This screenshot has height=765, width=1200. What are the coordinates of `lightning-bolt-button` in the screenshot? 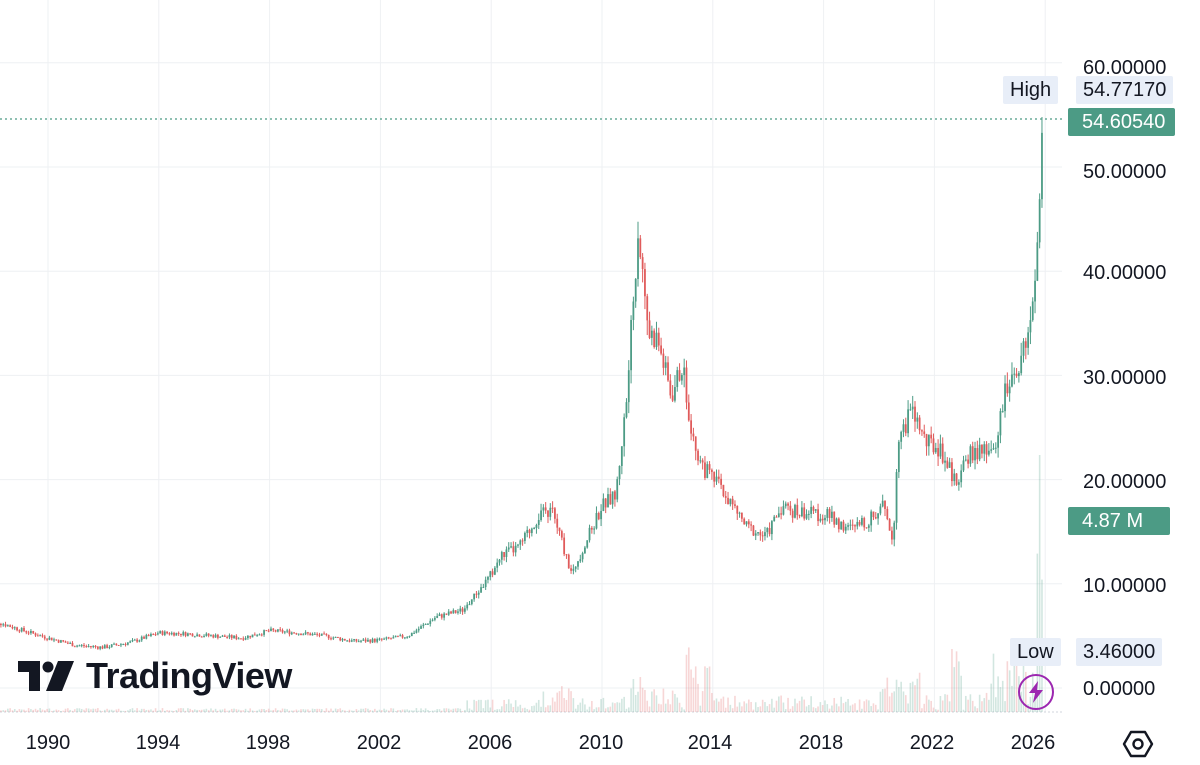 It's located at (1036, 692).